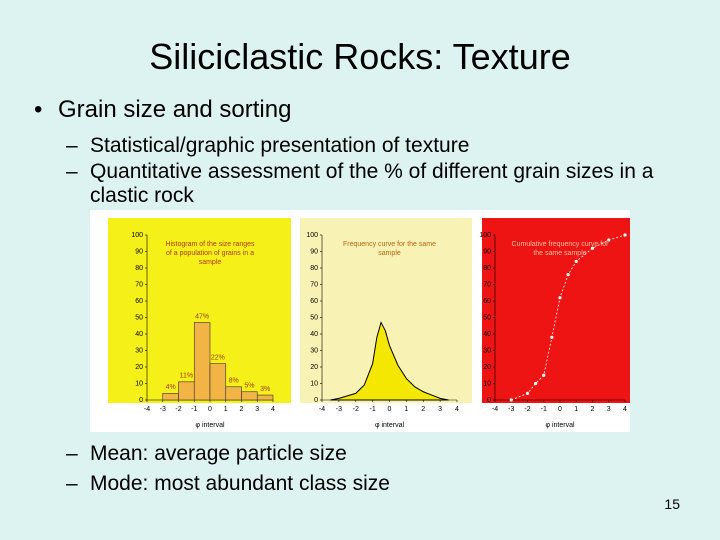 The height and width of the screenshot is (540, 720). What do you see at coordinates (234, 381) in the screenshot?
I see `data-label: 8%` at bounding box center [234, 381].